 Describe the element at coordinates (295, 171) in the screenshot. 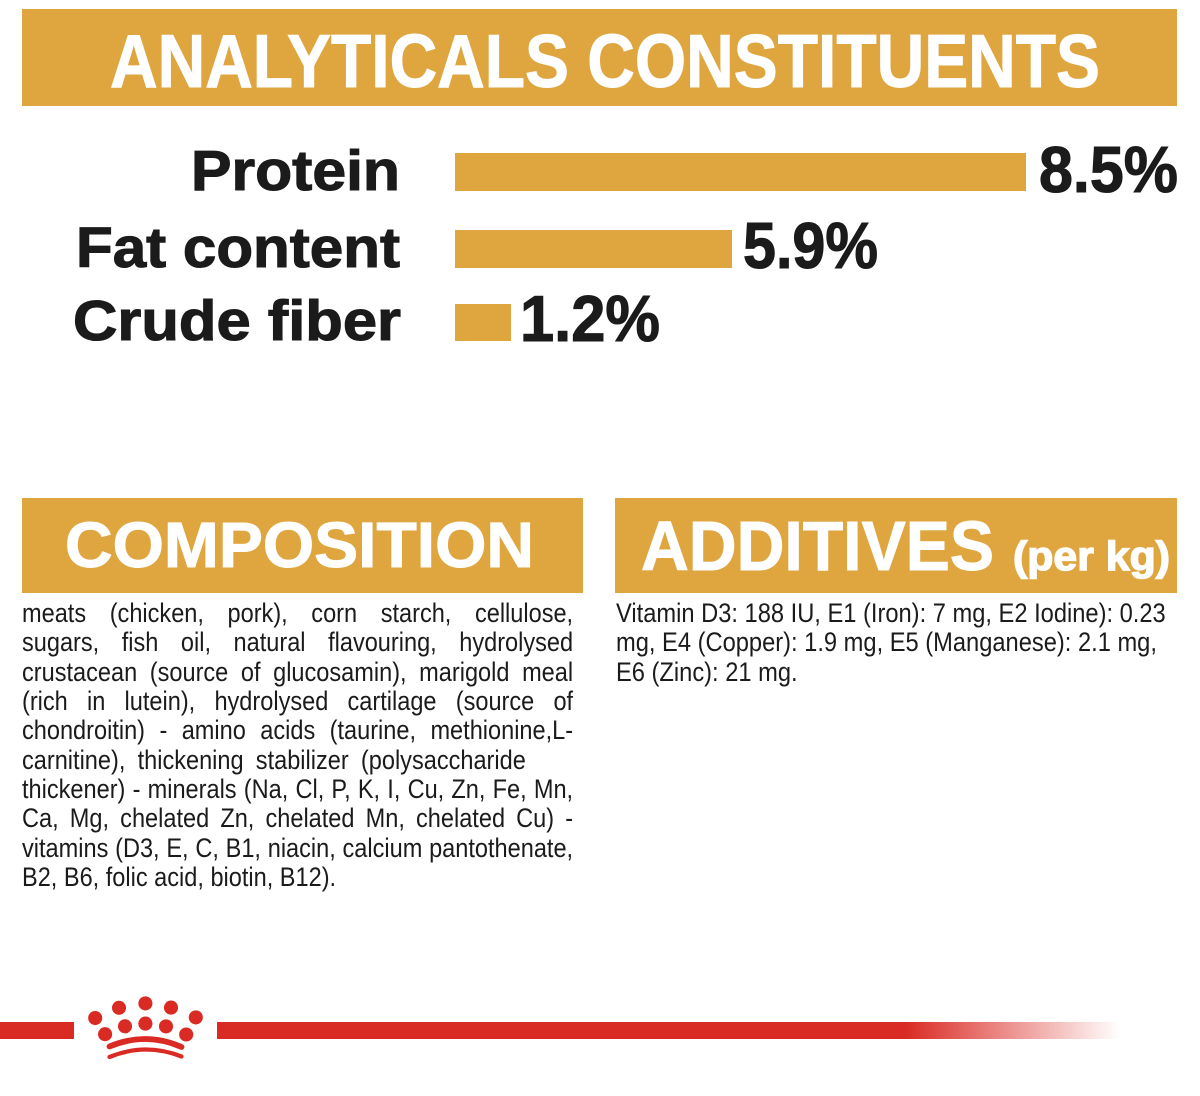

I see `svg-text: Protein` at that location.